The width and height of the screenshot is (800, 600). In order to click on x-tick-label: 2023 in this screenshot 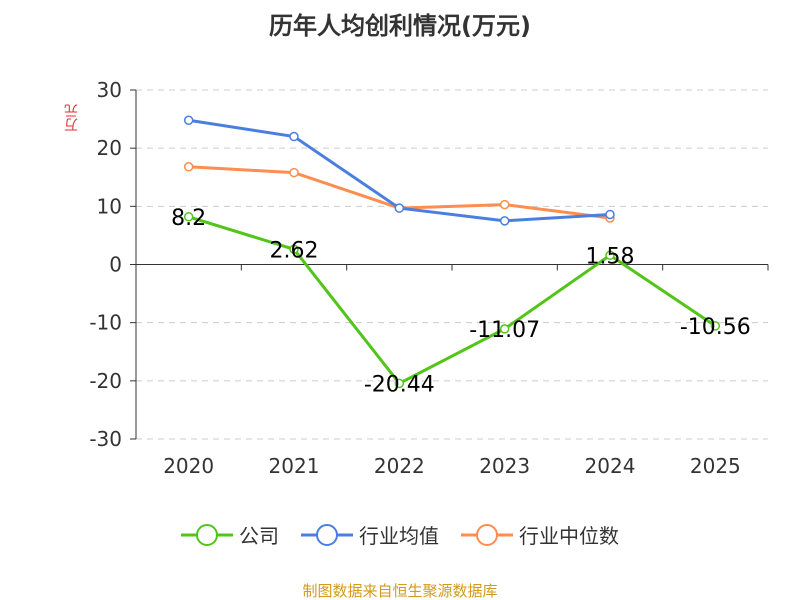, I will do `click(504, 466)`.